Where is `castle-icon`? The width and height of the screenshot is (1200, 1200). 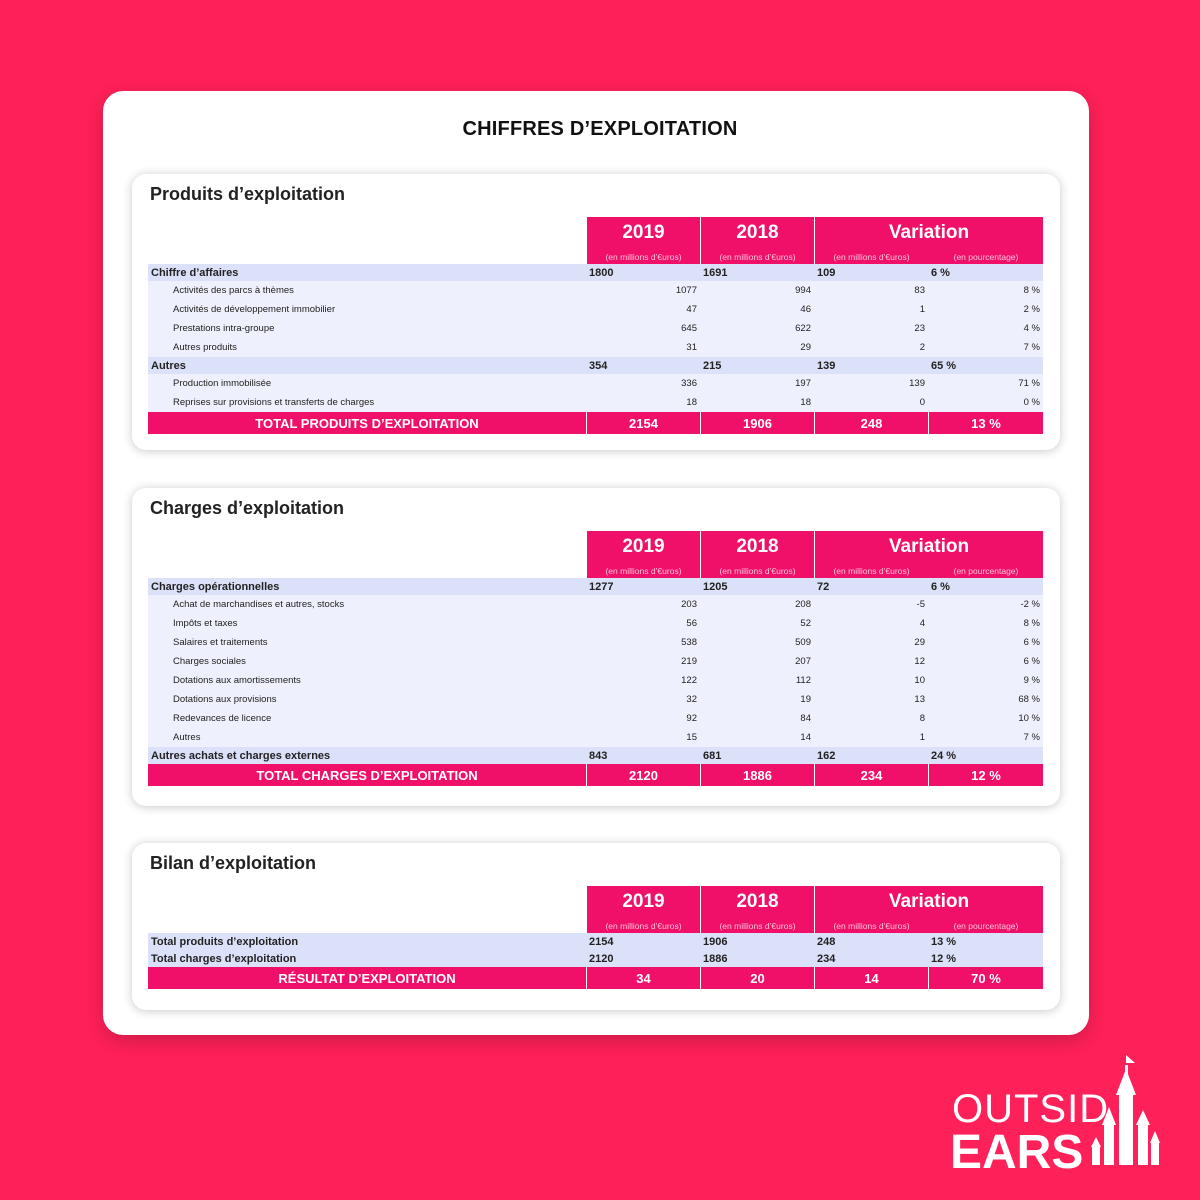 castle-icon is located at coordinates (1125, 1110).